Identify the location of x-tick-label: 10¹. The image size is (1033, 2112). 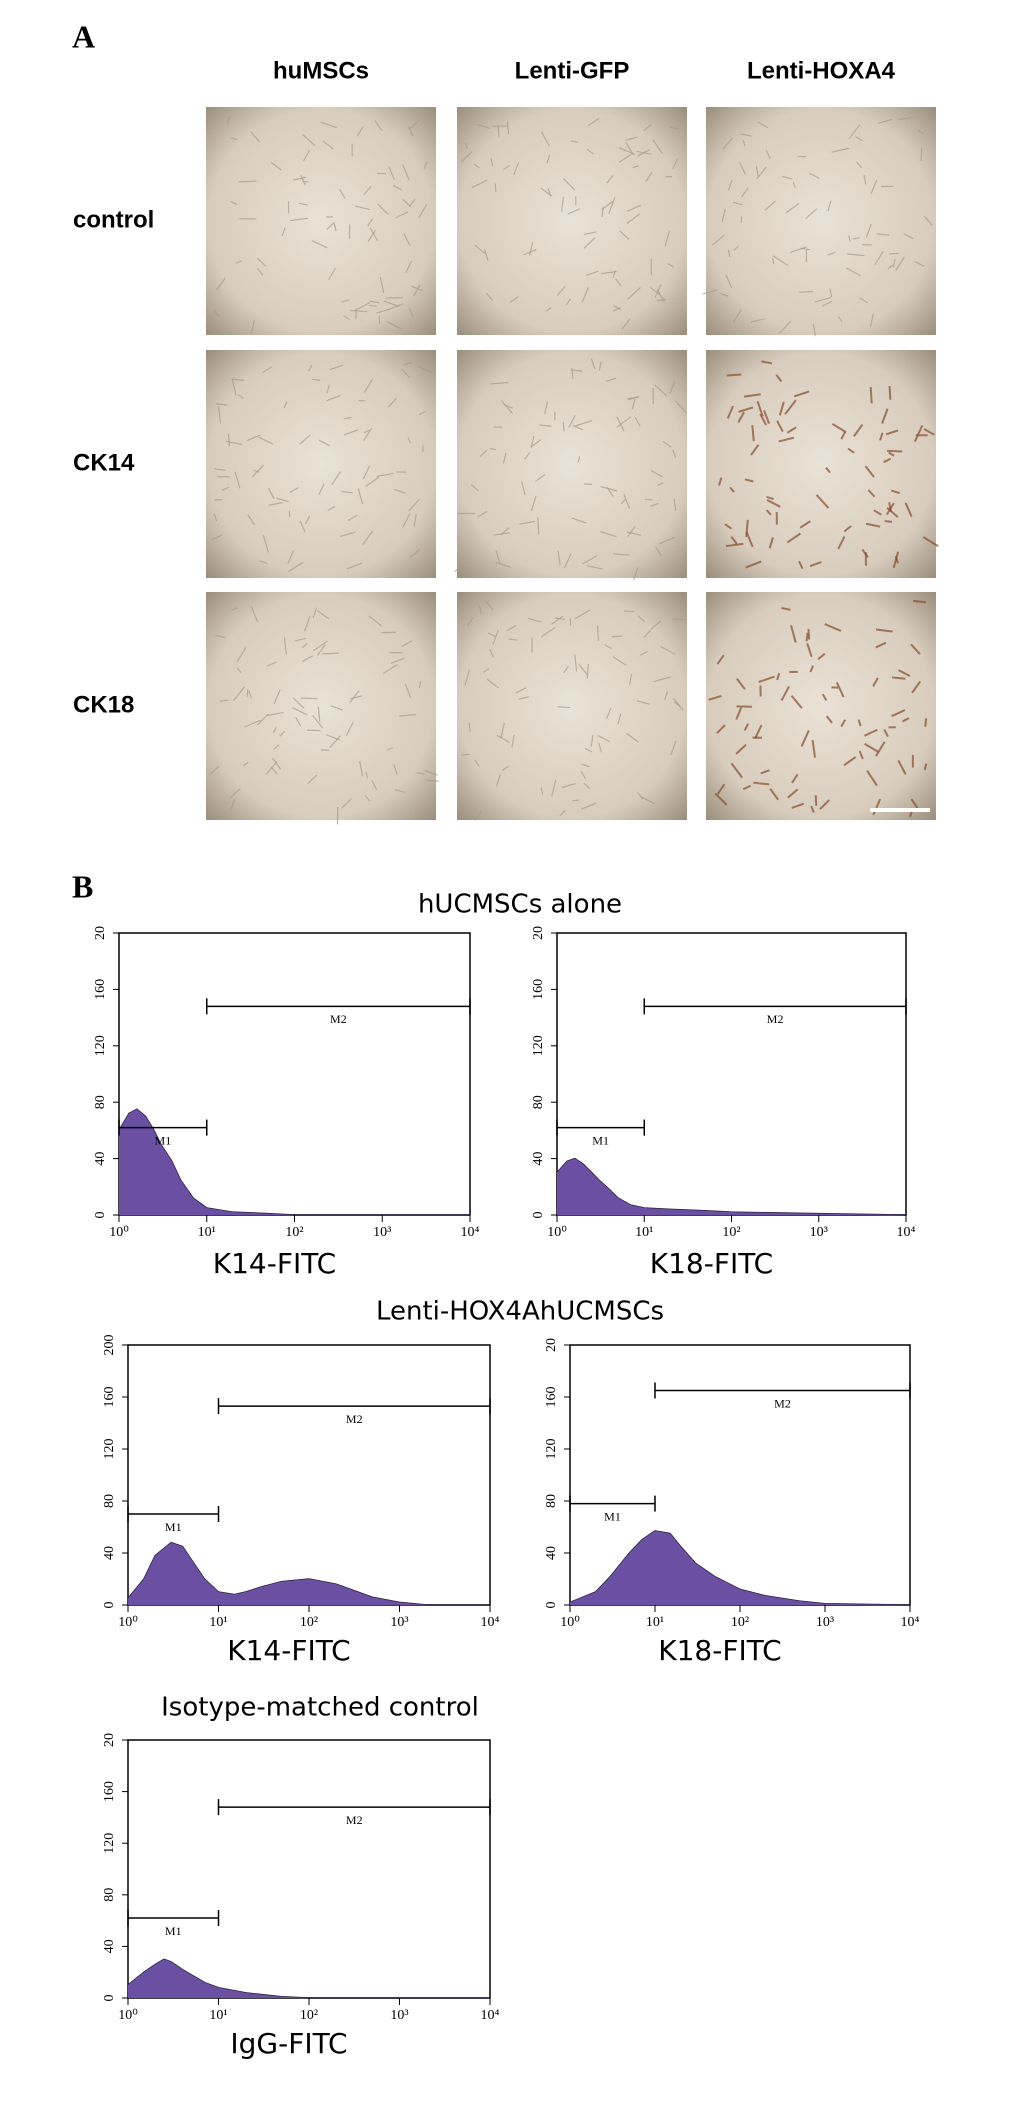
(218, 1622).